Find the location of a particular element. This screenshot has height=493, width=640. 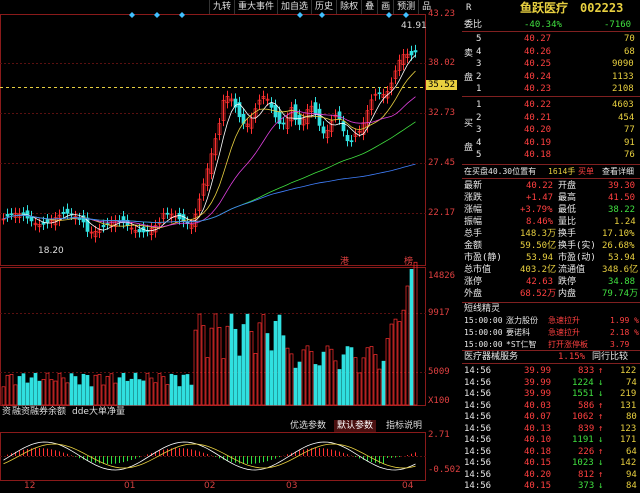

tab-fund: 资 is located at coordinates (7, 412).